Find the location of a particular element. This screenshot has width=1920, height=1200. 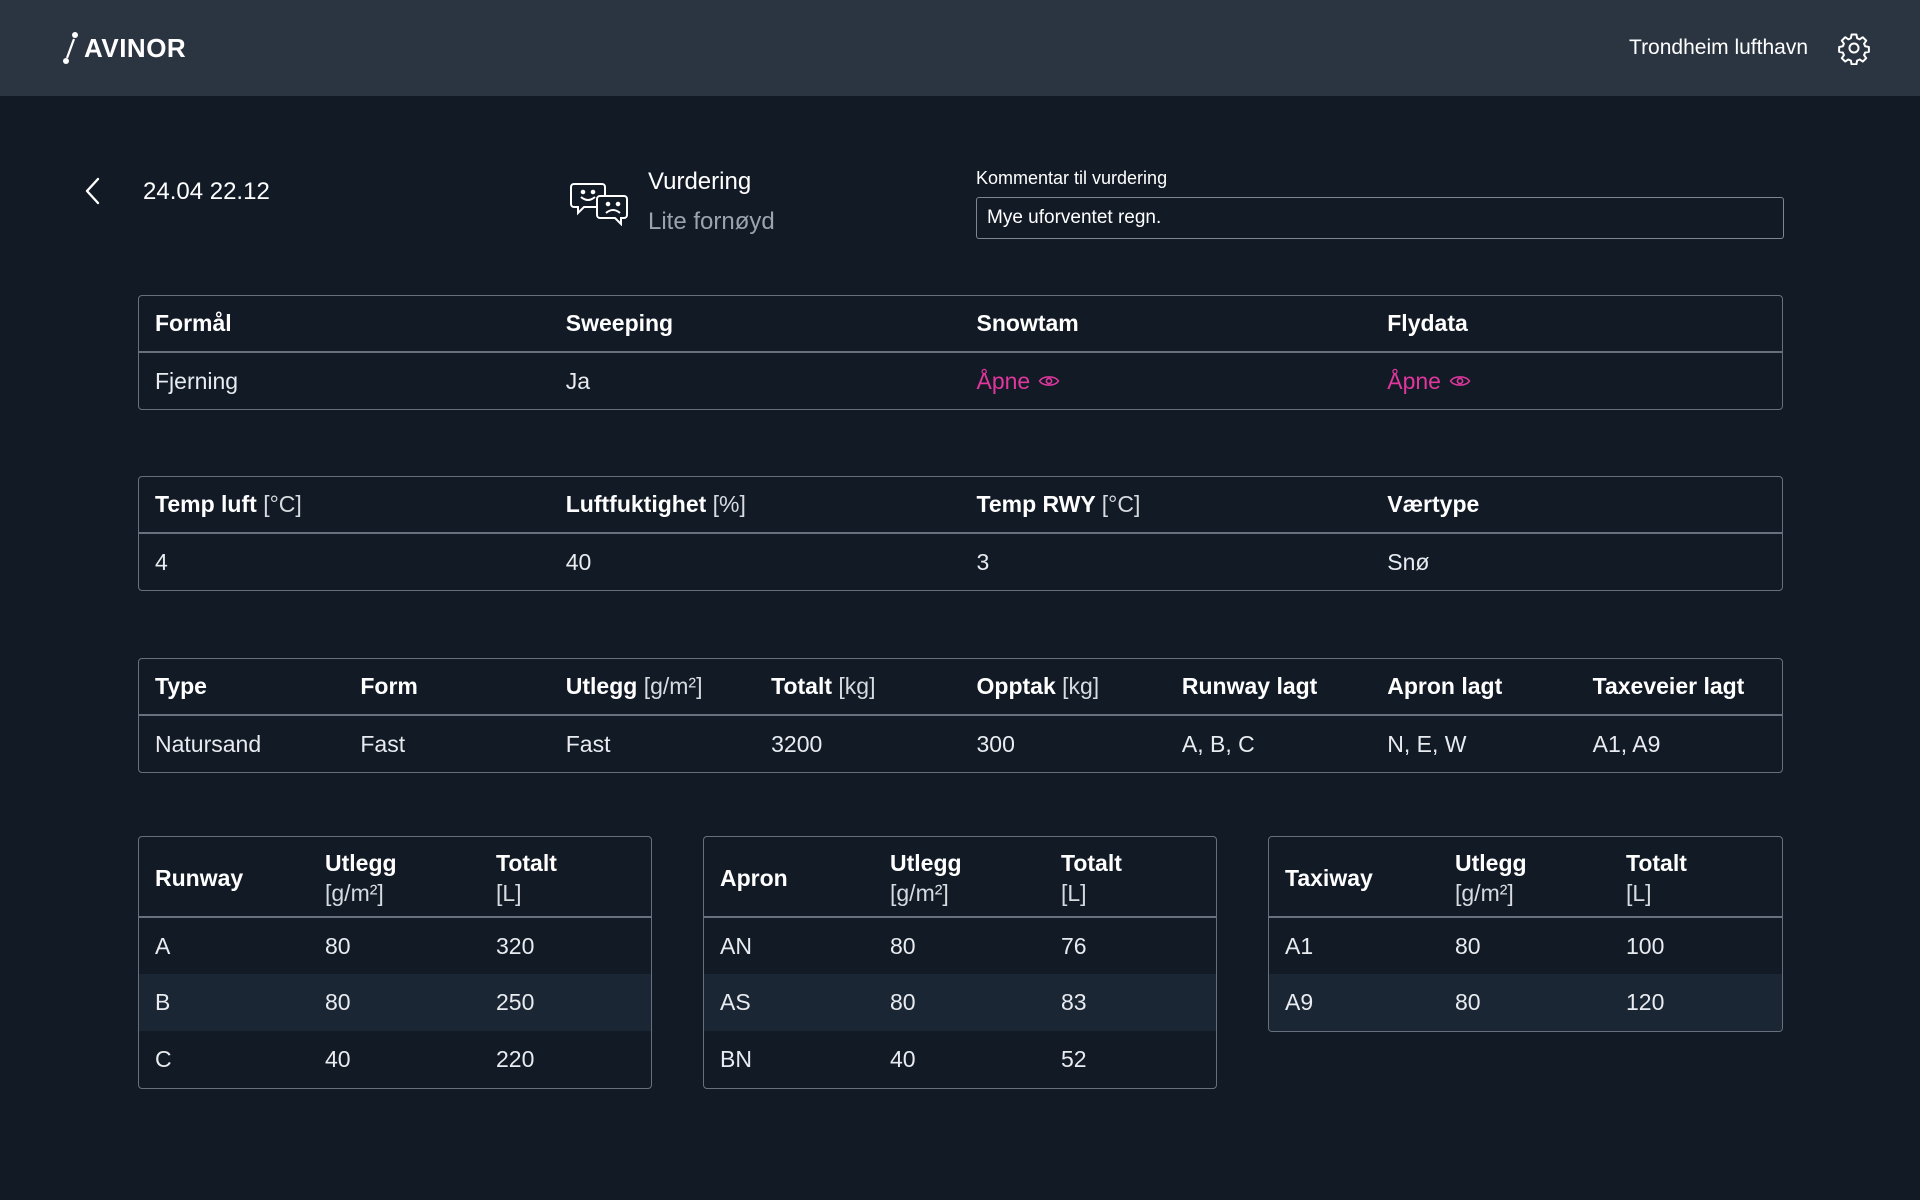

table-row: A 80 320 is located at coordinates (395, 945).